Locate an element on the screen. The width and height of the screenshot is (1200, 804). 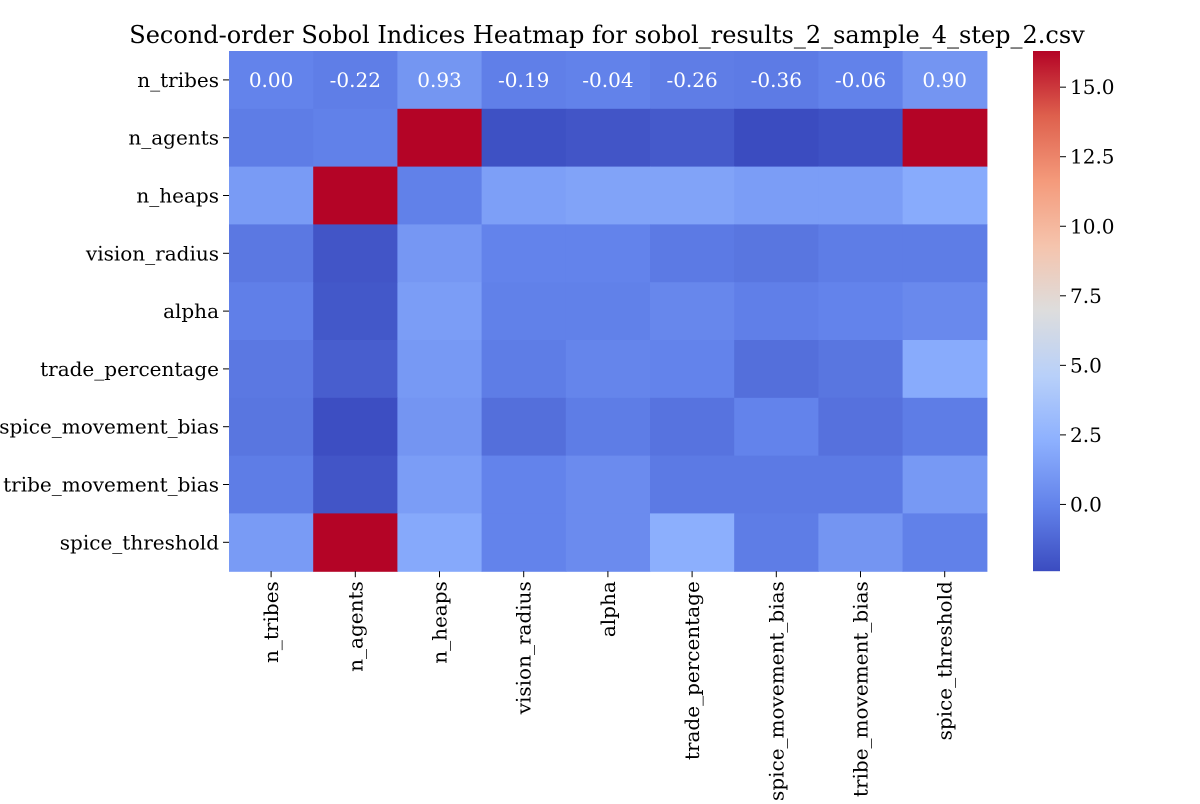
cell-annotation: -0.06 is located at coordinates (860, 80).